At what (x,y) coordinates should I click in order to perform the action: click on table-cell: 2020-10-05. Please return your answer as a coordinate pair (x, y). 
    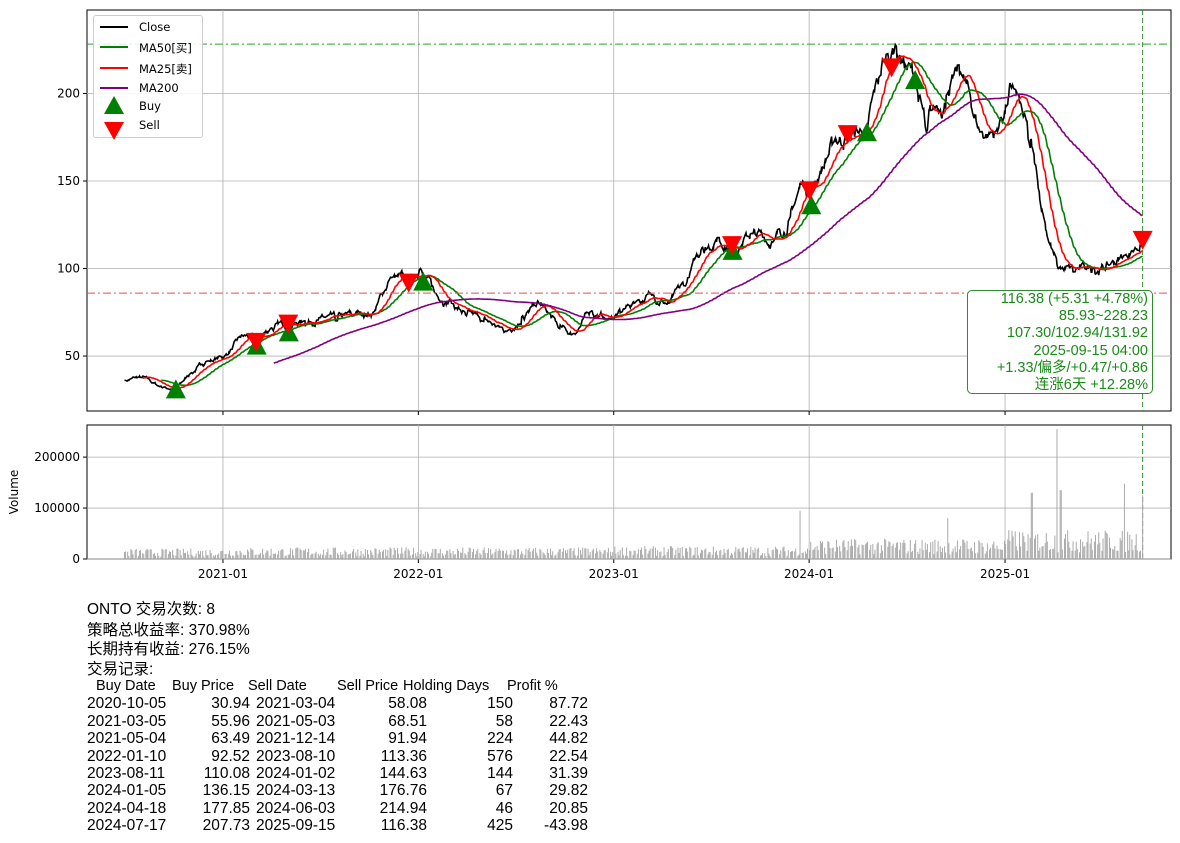
    Looking at the image, I should click on (127, 704).